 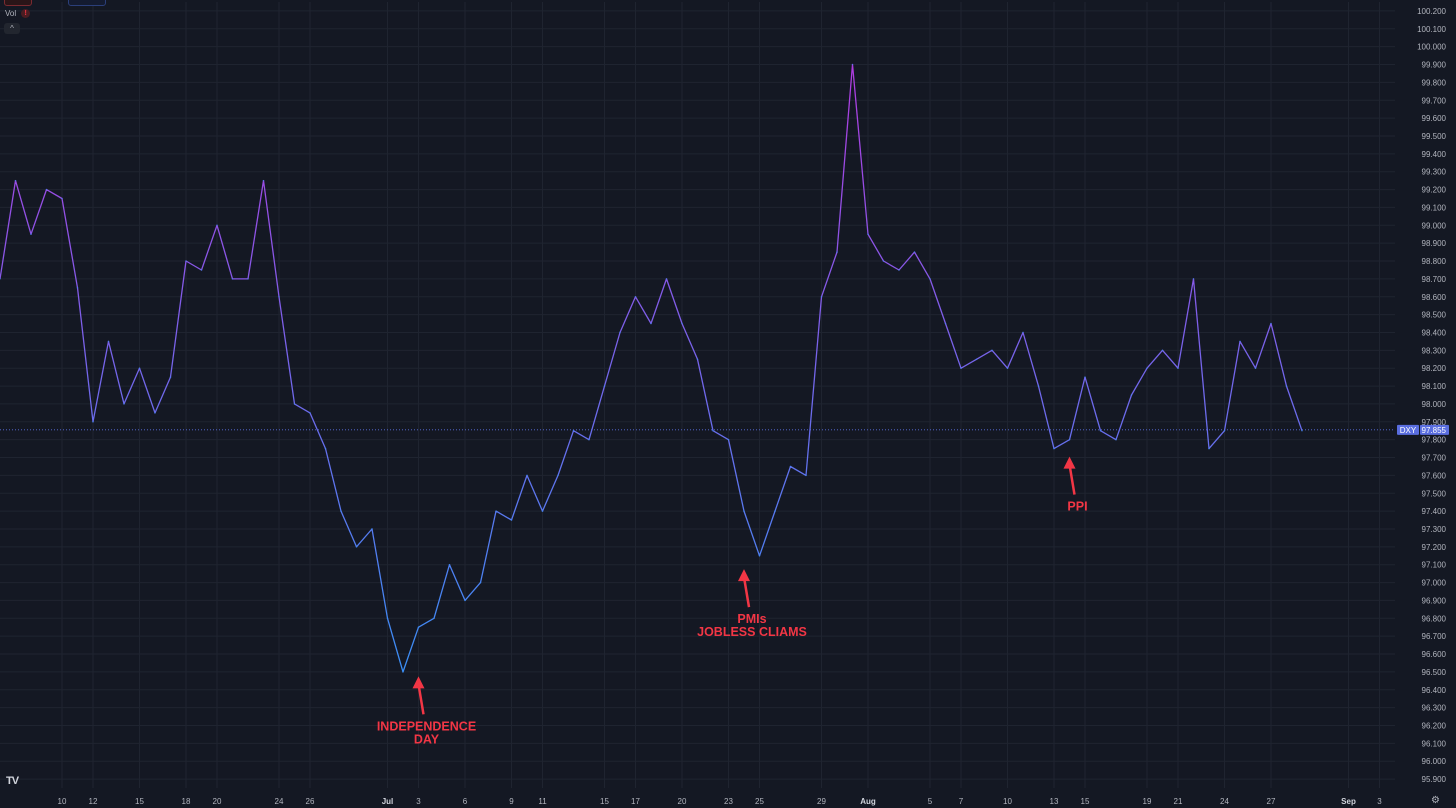 What do you see at coordinates (1434, 82) in the screenshot?
I see `y-tick-label: 99.800` at bounding box center [1434, 82].